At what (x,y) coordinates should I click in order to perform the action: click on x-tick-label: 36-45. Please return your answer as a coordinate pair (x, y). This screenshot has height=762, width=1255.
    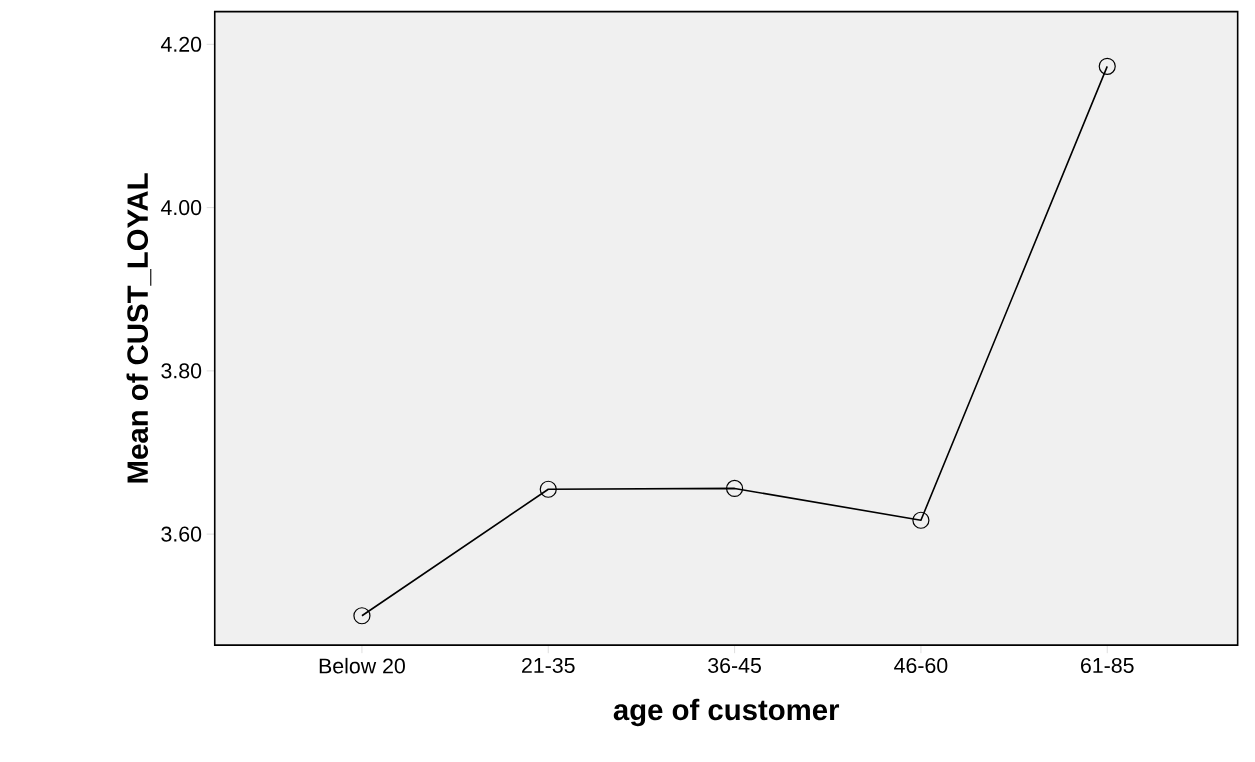
    Looking at the image, I should click on (734, 665).